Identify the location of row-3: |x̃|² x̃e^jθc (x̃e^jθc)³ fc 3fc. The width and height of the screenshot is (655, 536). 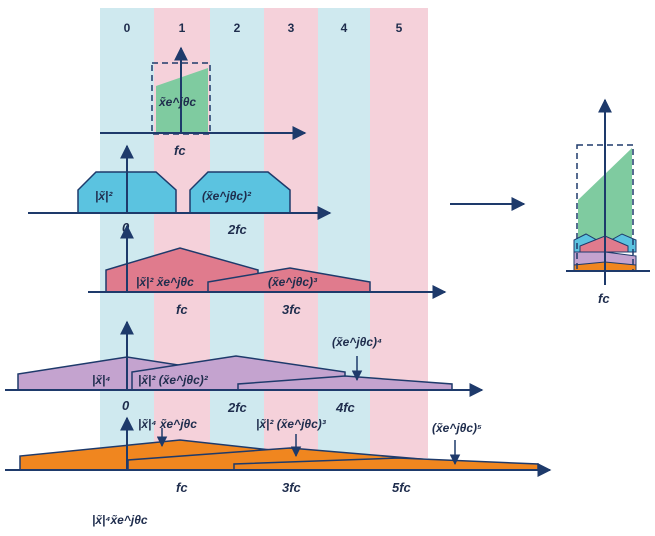
(267, 270).